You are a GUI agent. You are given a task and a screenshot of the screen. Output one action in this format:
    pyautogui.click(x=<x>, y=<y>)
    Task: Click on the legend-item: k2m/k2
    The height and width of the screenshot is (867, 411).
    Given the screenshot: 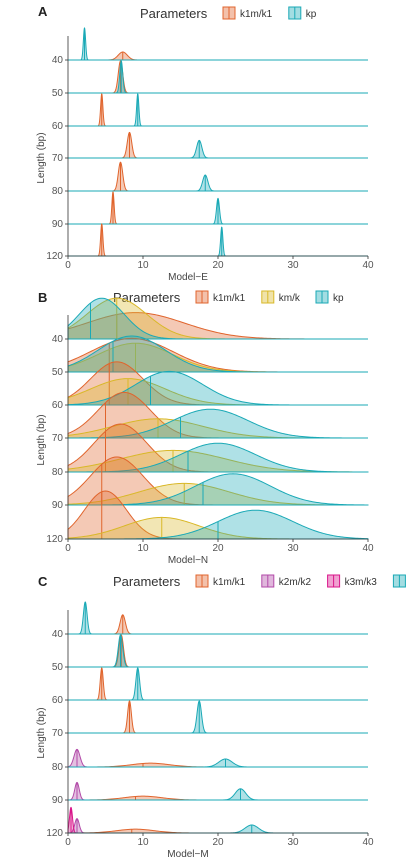 What is the action you would take?
    pyautogui.click(x=286, y=581)
    